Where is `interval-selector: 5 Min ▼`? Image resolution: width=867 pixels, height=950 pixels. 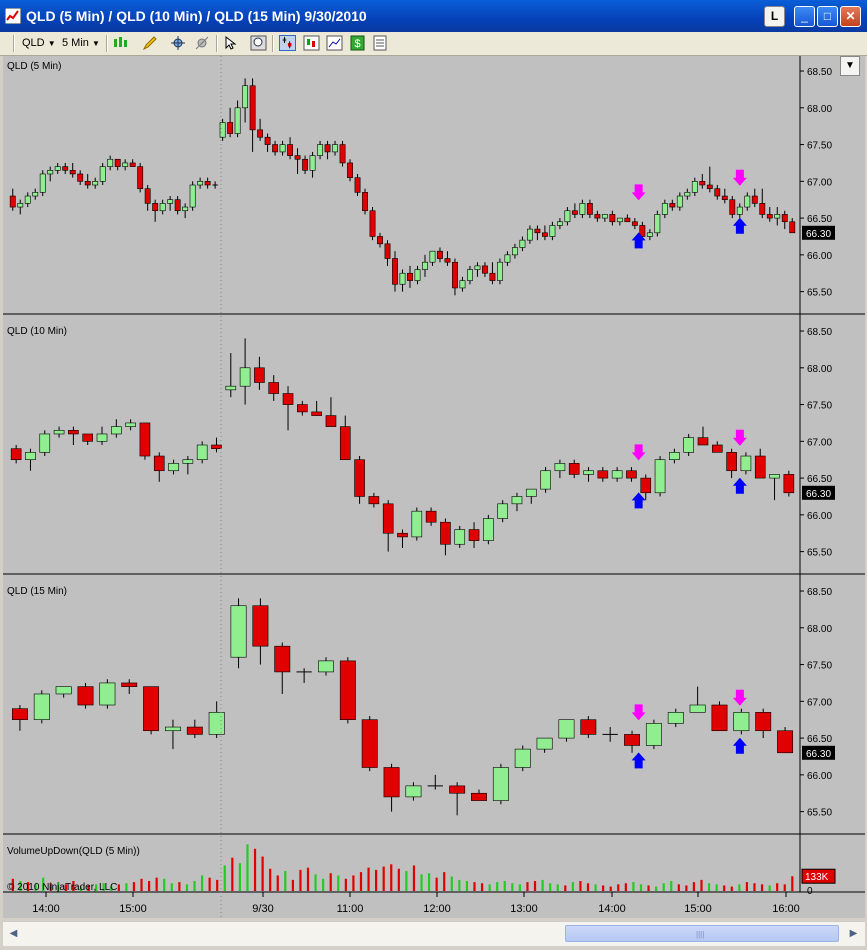
interval-selector: 5 Min ▼ is located at coordinates (81, 43).